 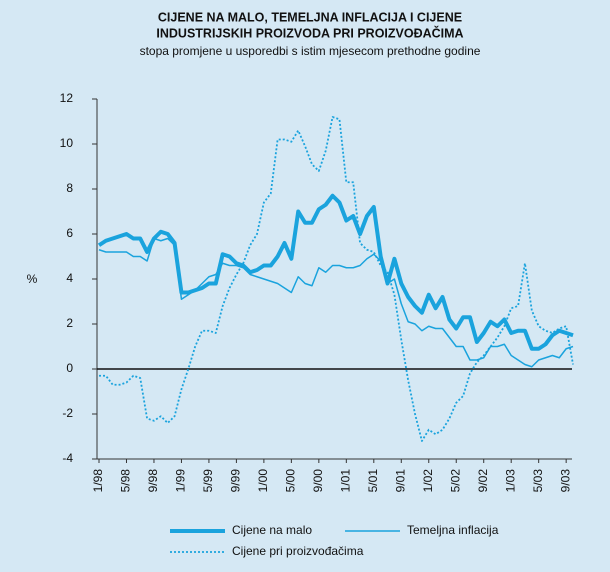 I want to click on y-tick-label: -2, so click(x=67, y=413).